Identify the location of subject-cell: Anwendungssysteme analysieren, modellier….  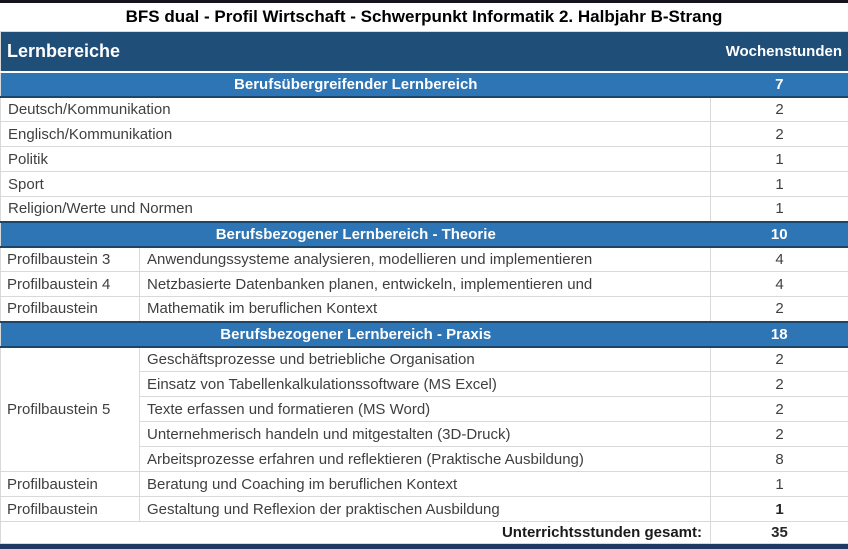
(425, 259).